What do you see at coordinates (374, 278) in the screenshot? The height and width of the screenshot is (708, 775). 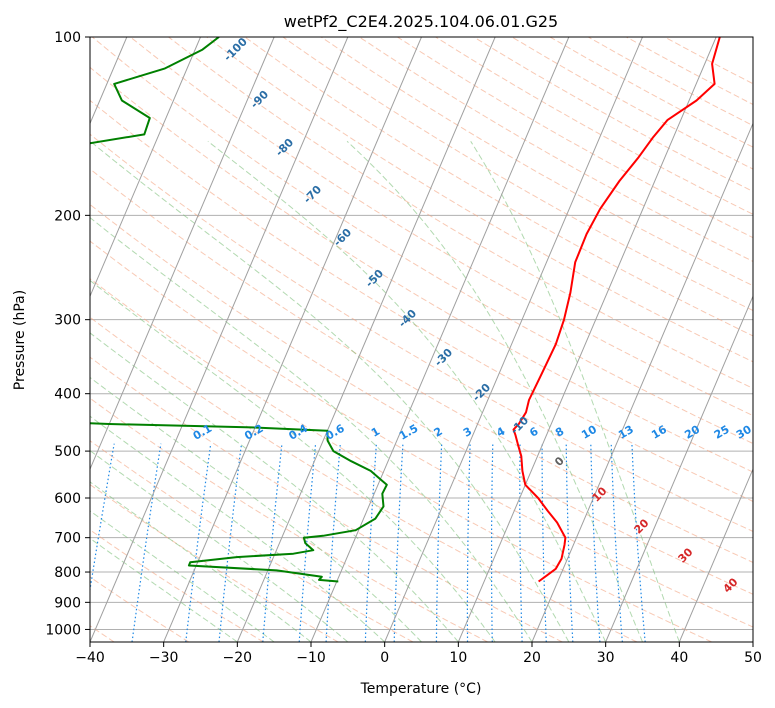 I see `dry-adiabat-label: -50` at bounding box center [374, 278].